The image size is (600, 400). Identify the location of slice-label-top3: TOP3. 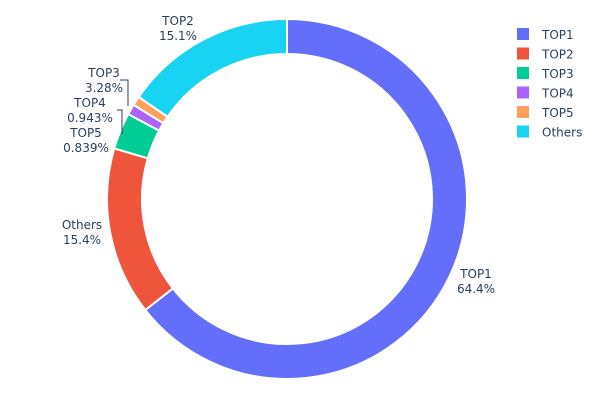
(103, 73).